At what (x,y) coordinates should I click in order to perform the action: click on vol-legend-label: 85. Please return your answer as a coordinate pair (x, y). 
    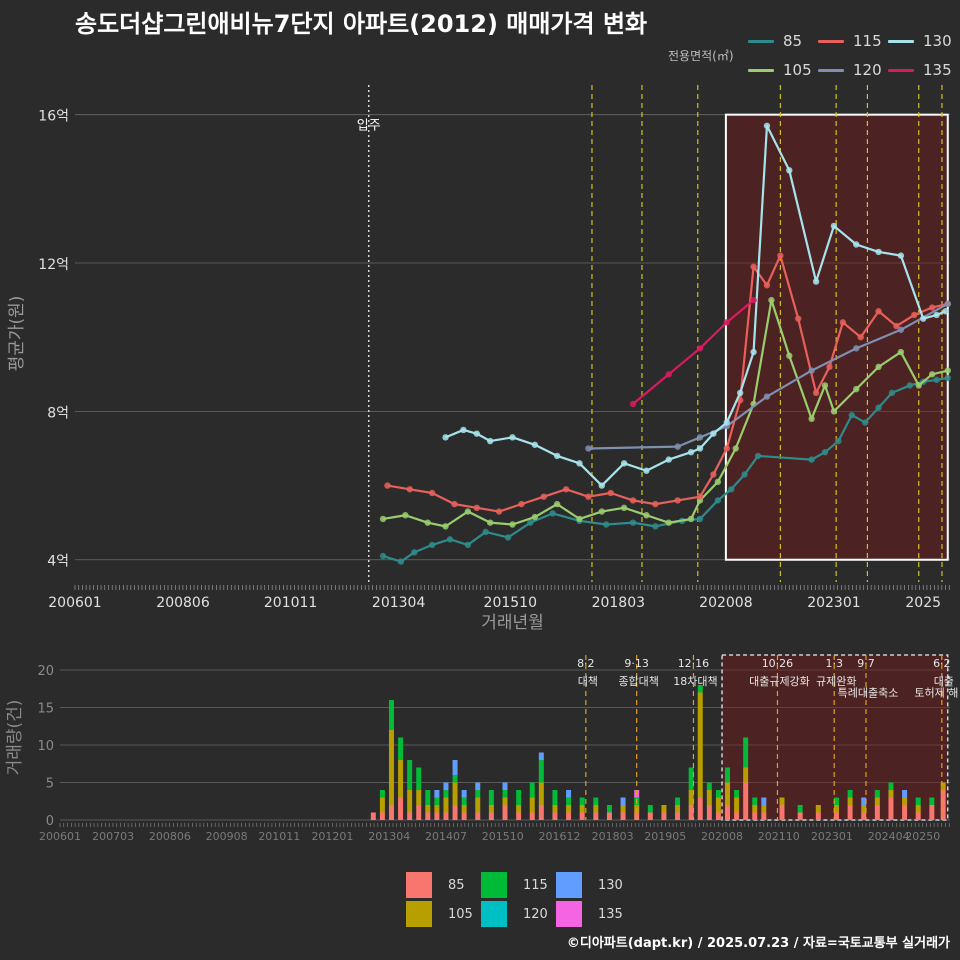
    Looking at the image, I should click on (456, 885).